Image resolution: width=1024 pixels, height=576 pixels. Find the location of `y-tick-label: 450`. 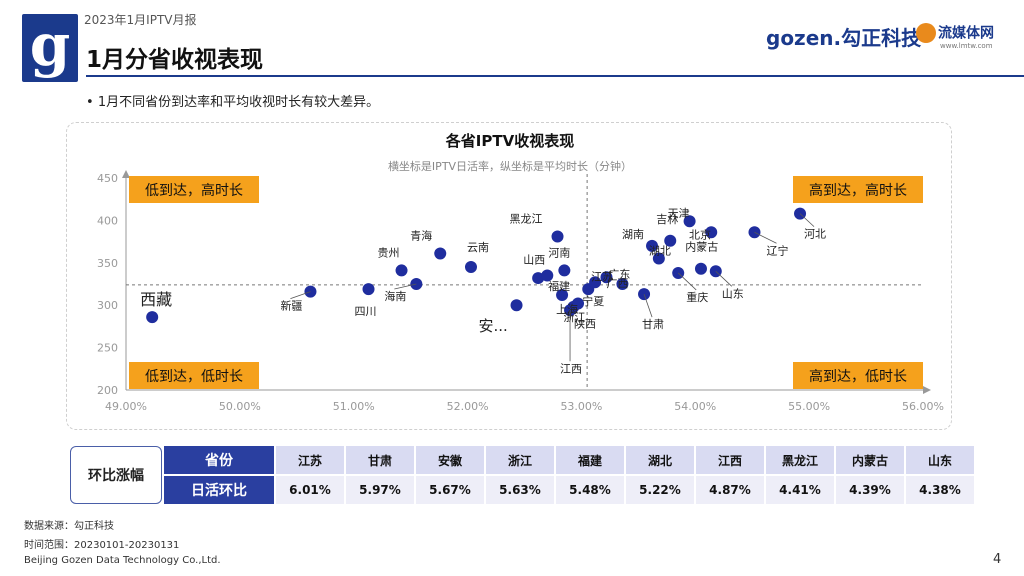

y-tick-label: 450 is located at coordinates (107, 178).